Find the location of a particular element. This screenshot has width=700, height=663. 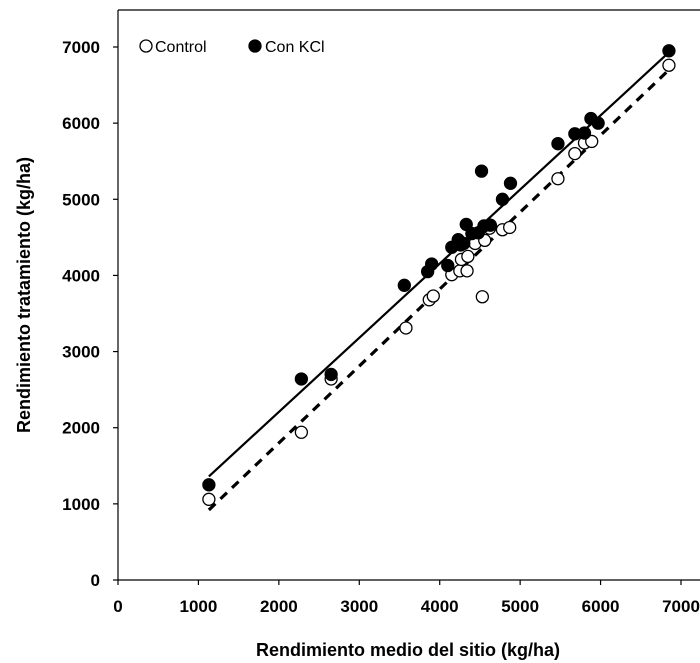

x-tick-label: 2000 is located at coordinates (279, 606).